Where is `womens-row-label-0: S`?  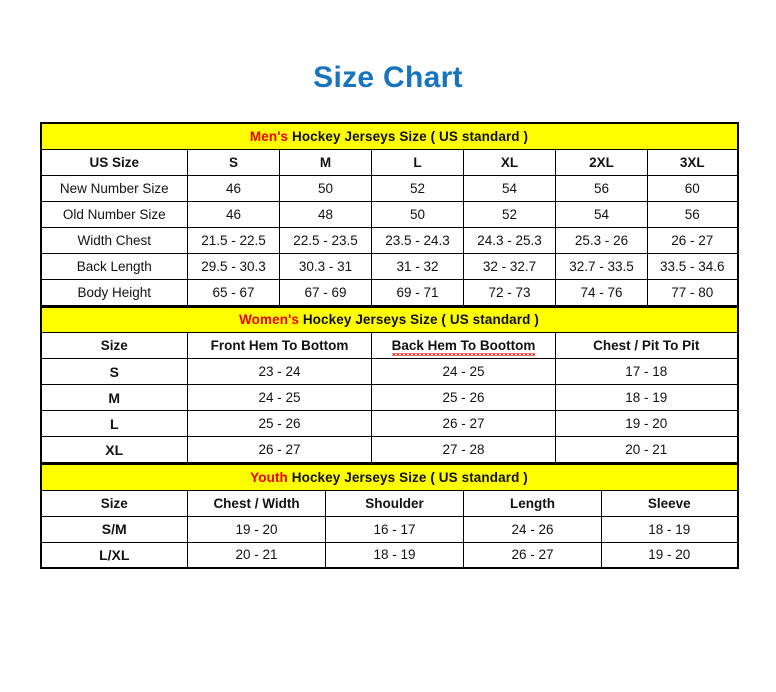
womens-row-label-0: S is located at coordinates (114, 371).